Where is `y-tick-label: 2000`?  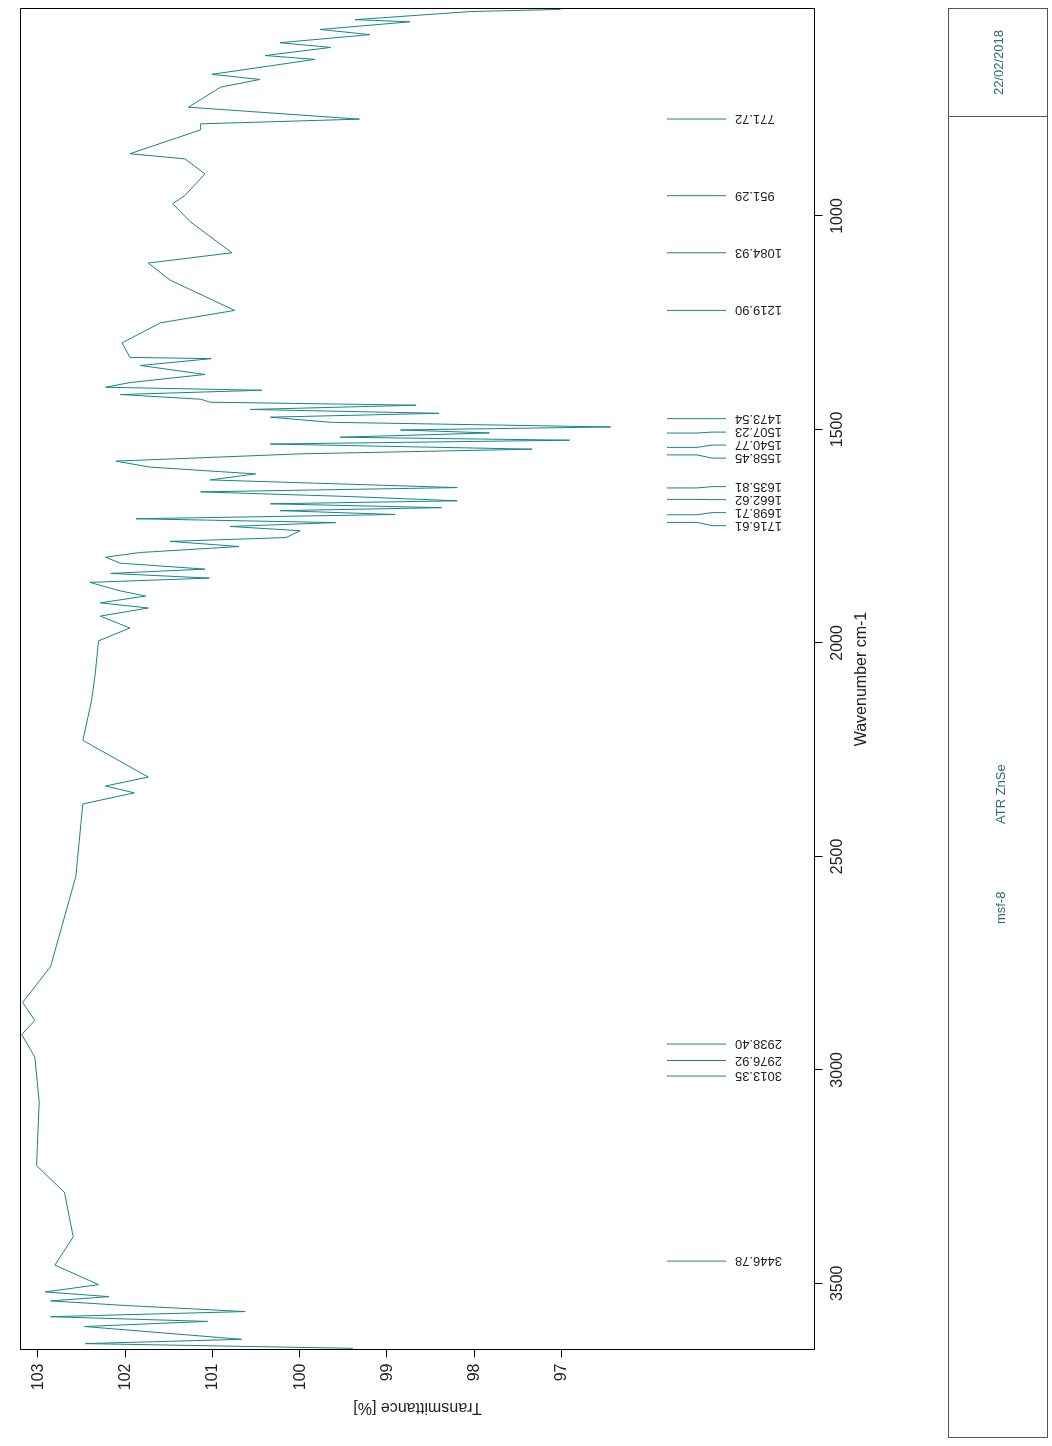 y-tick-label: 2000 is located at coordinates (836, 643).